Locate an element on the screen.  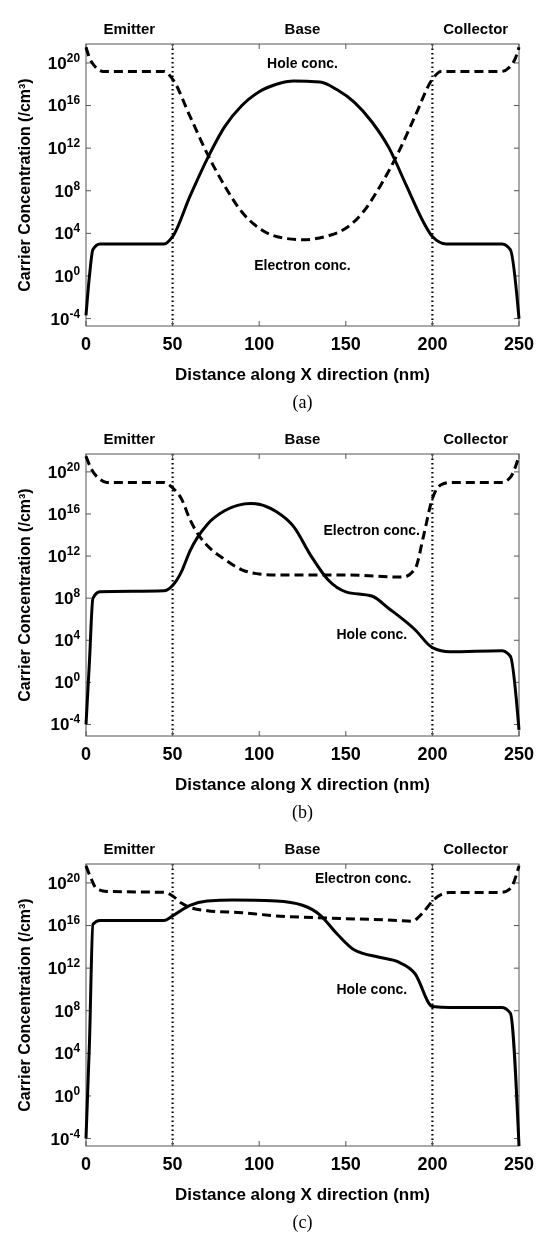
text: (a) is located at coordinates (302, 402).